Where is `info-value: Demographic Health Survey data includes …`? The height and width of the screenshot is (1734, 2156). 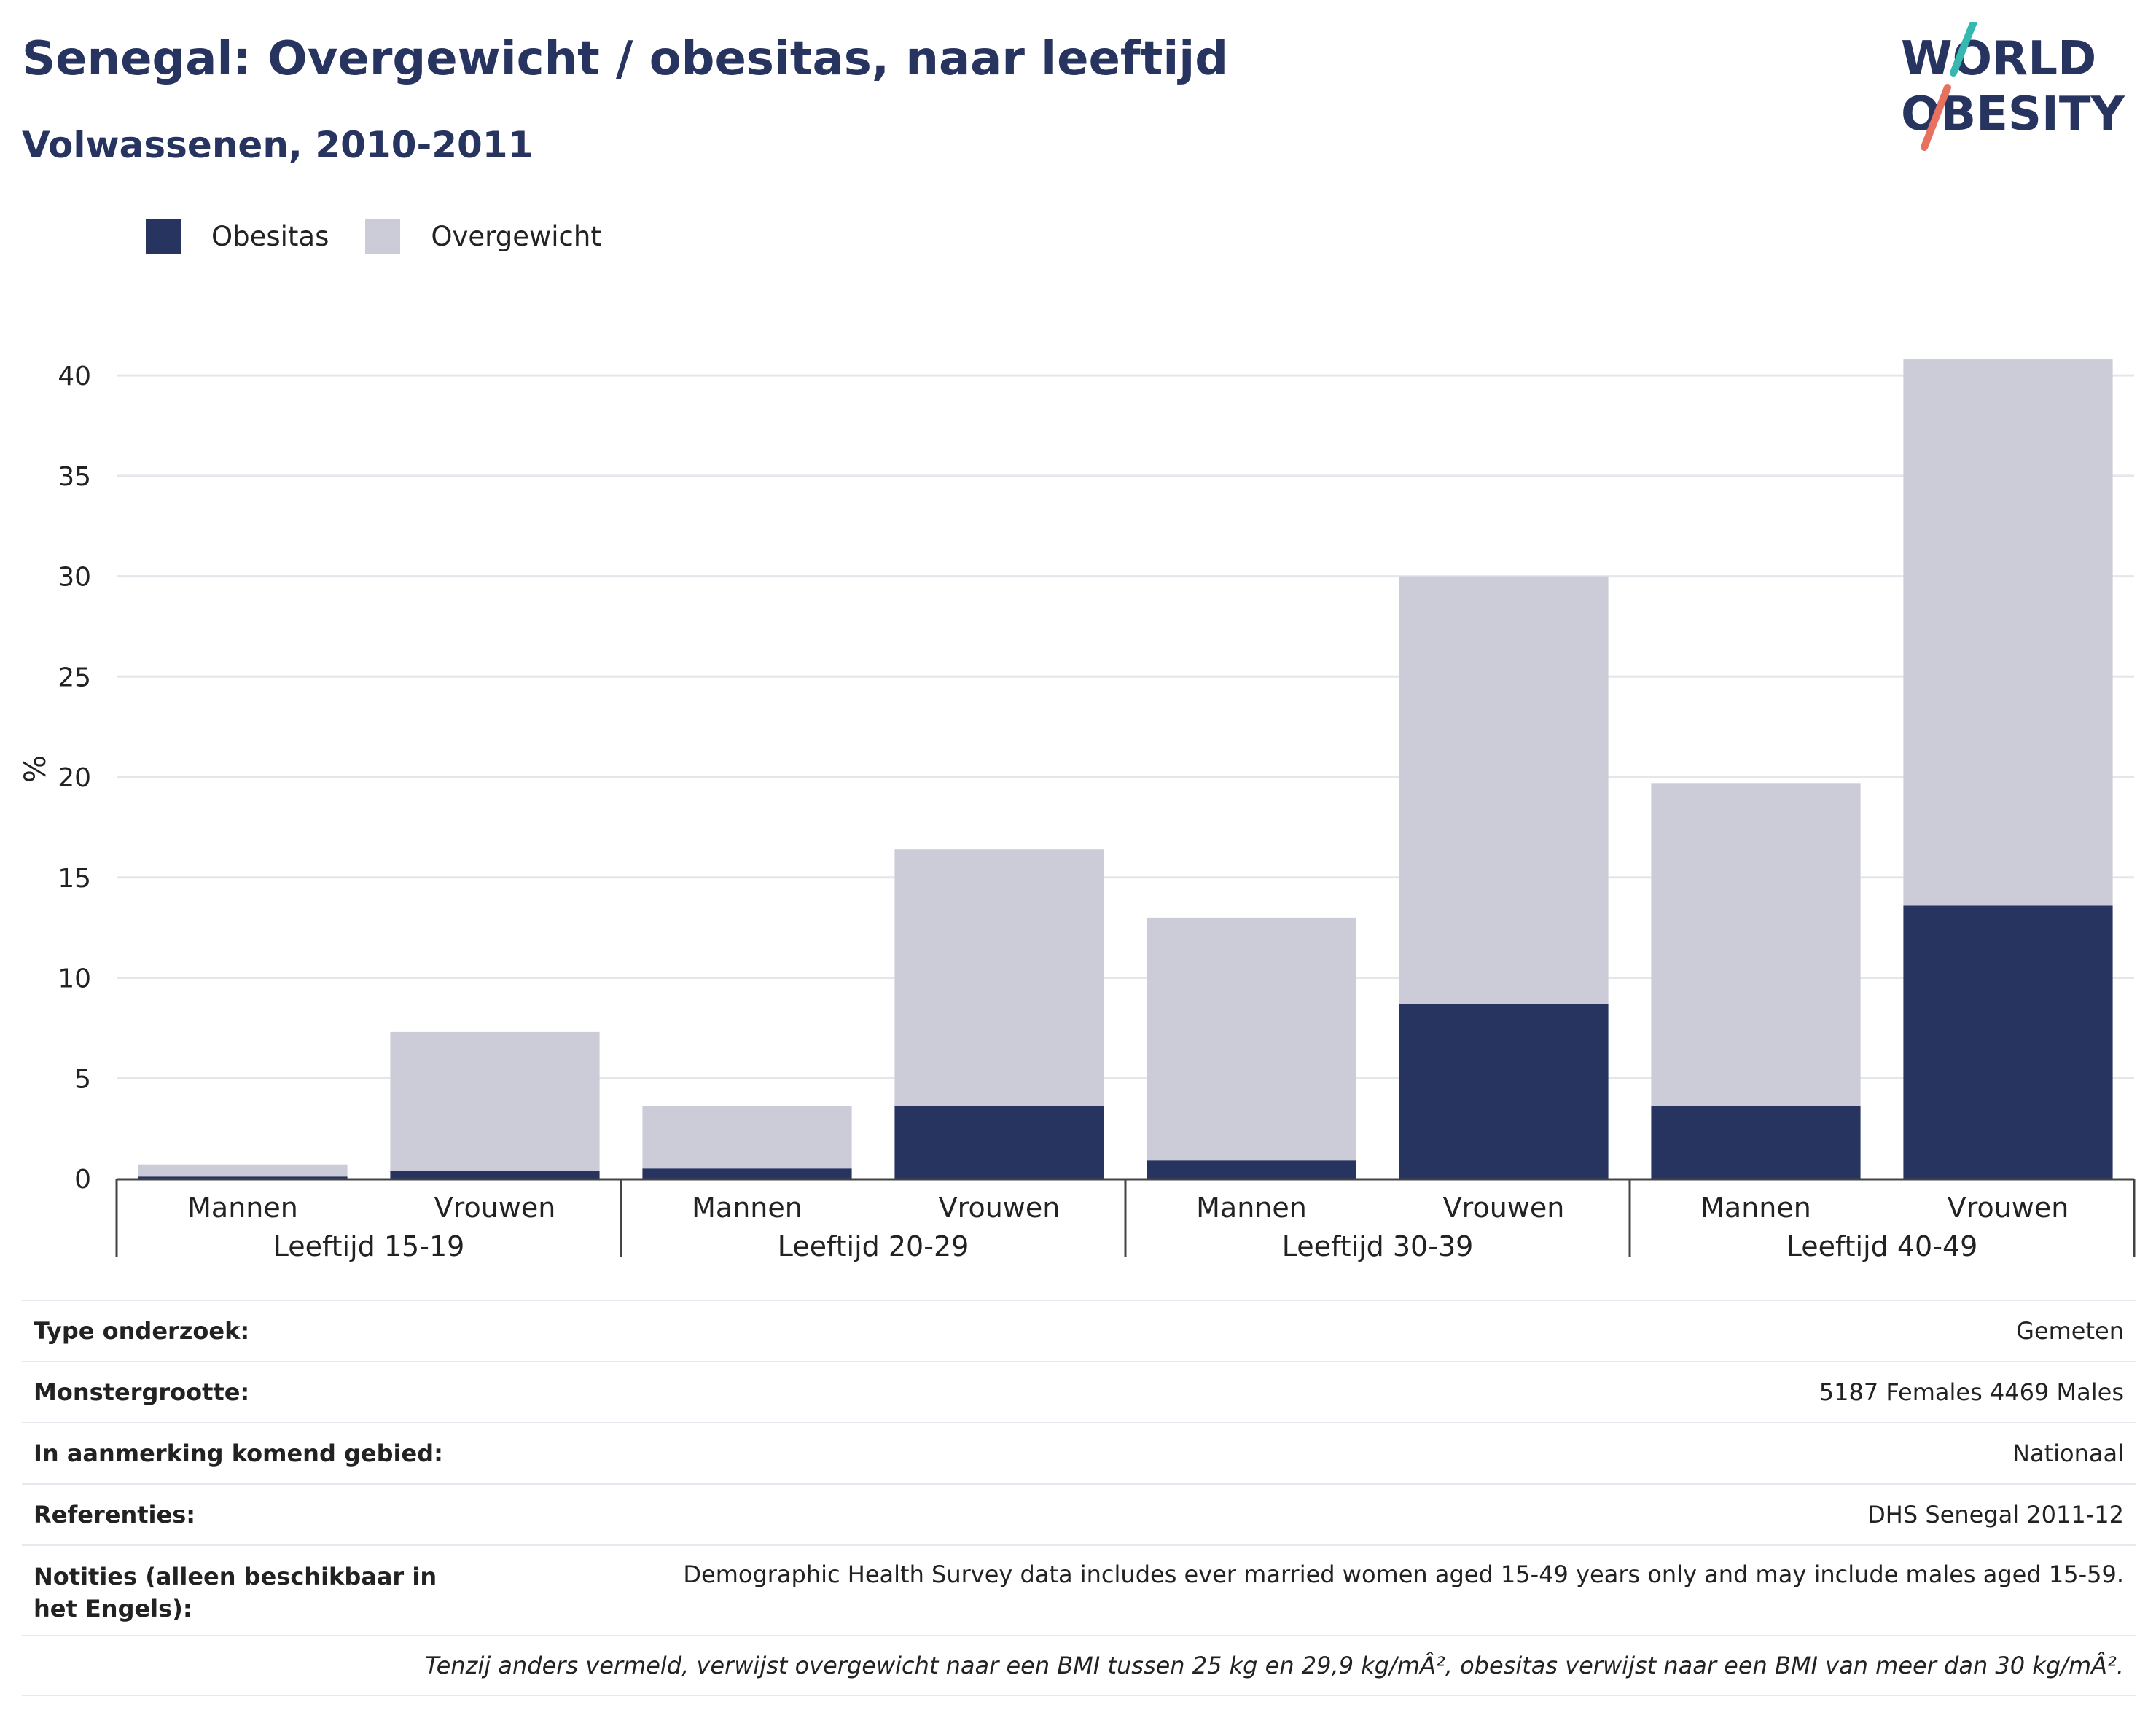 info-value: Demographic Health Survey data includes … is located at coordinates (1404, 1574).